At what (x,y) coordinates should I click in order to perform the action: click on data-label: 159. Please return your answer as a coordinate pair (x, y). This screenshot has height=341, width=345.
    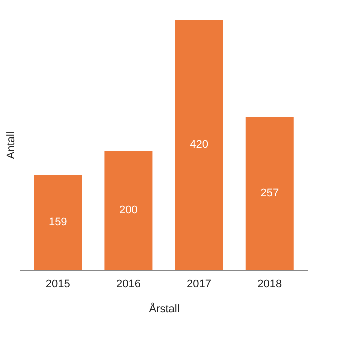
    Looking at the image, I should click on (58, 222).